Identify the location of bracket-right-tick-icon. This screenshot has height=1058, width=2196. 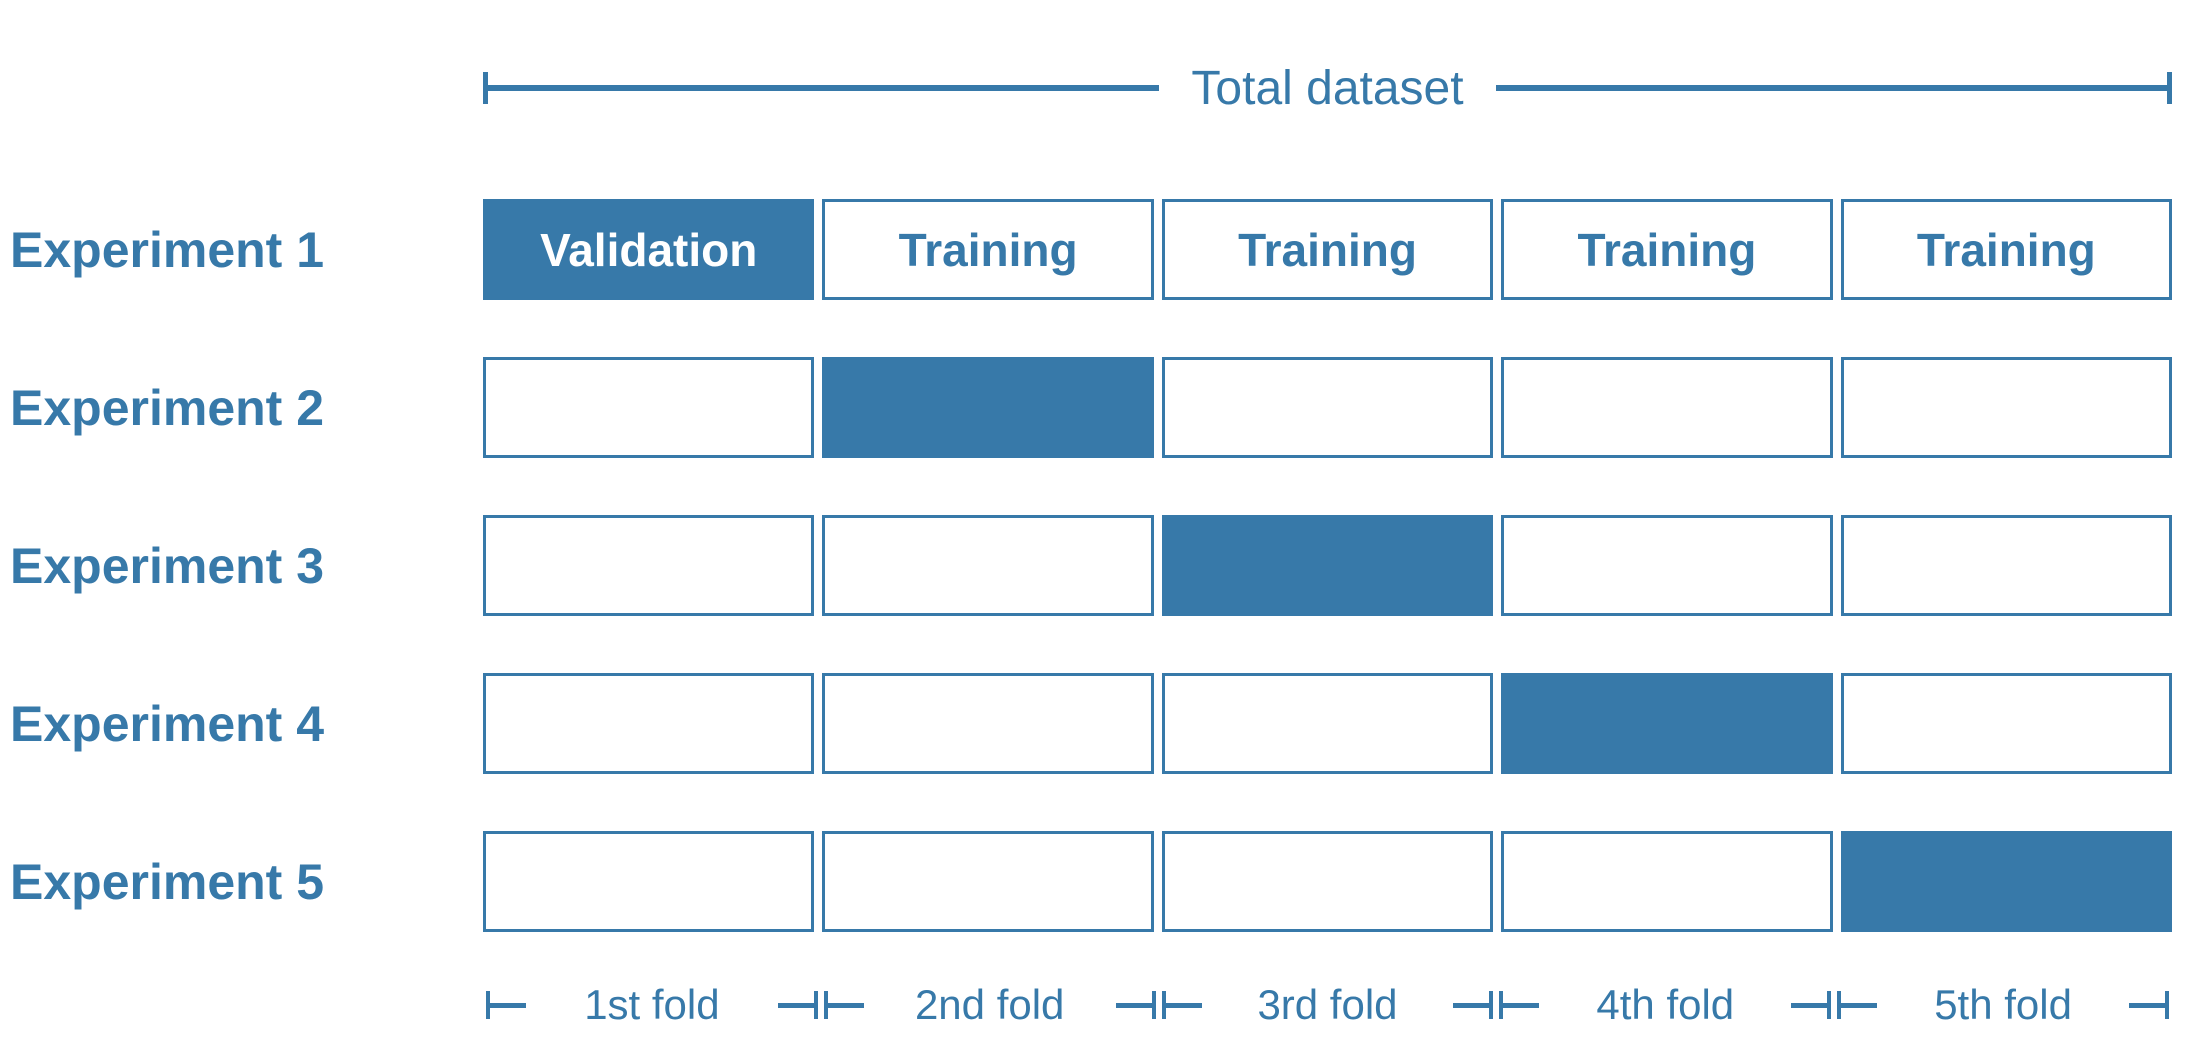
(2169, 88).